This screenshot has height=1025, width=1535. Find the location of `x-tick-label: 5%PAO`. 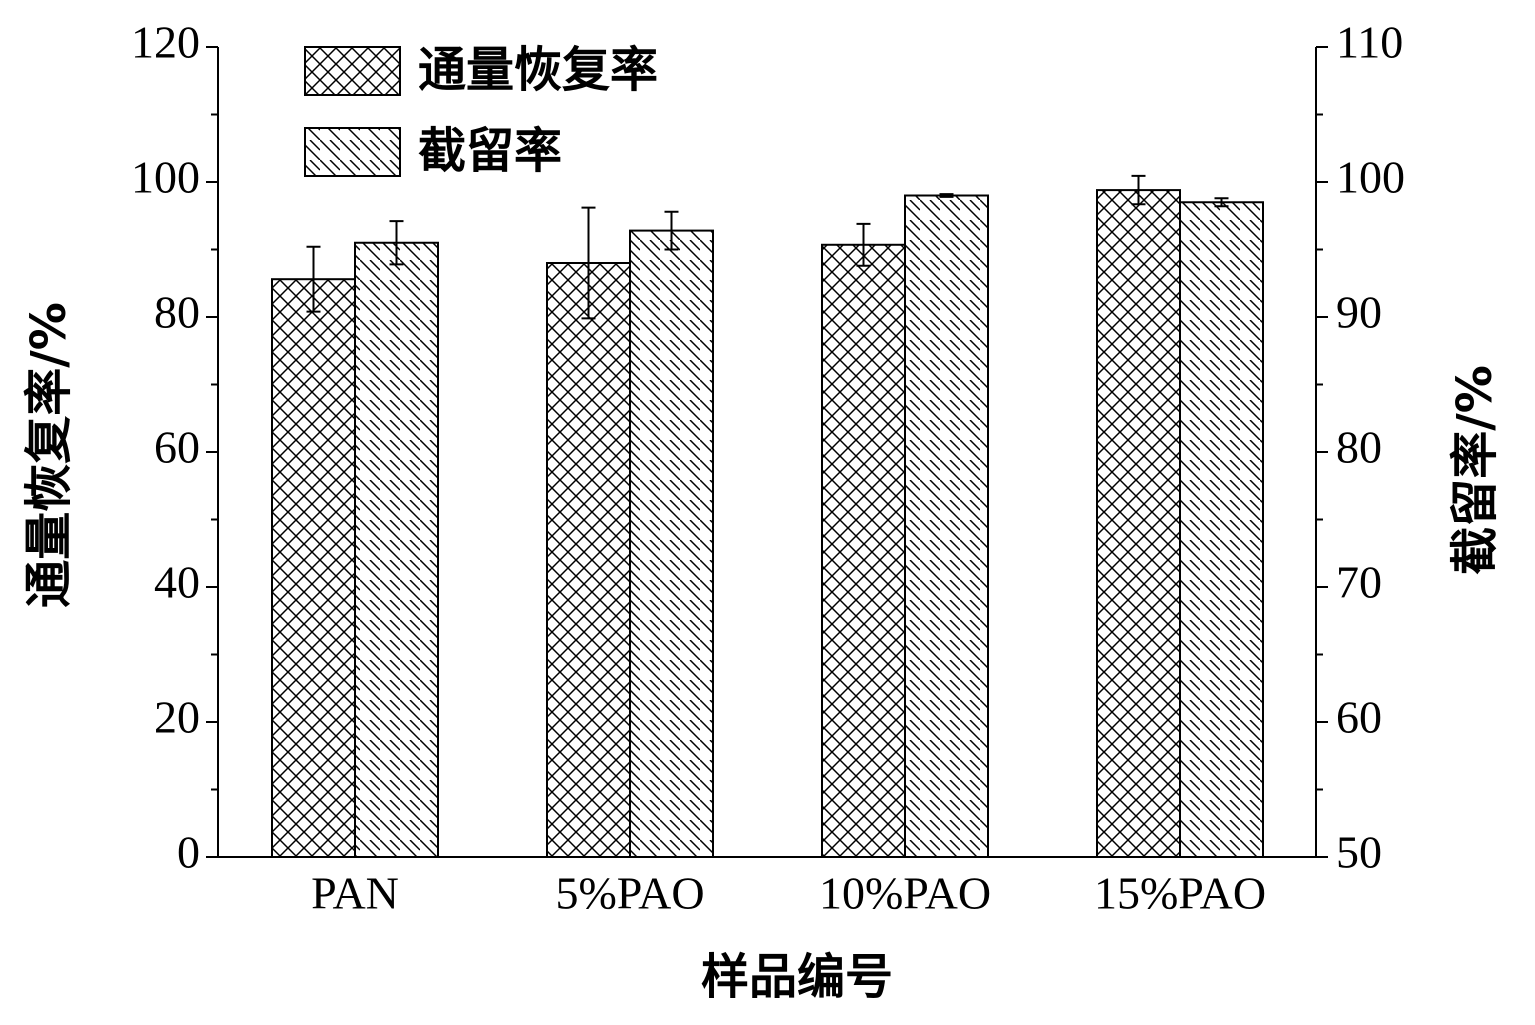

x-tick-label: 5%PAO is located at coordinates (629, 893).